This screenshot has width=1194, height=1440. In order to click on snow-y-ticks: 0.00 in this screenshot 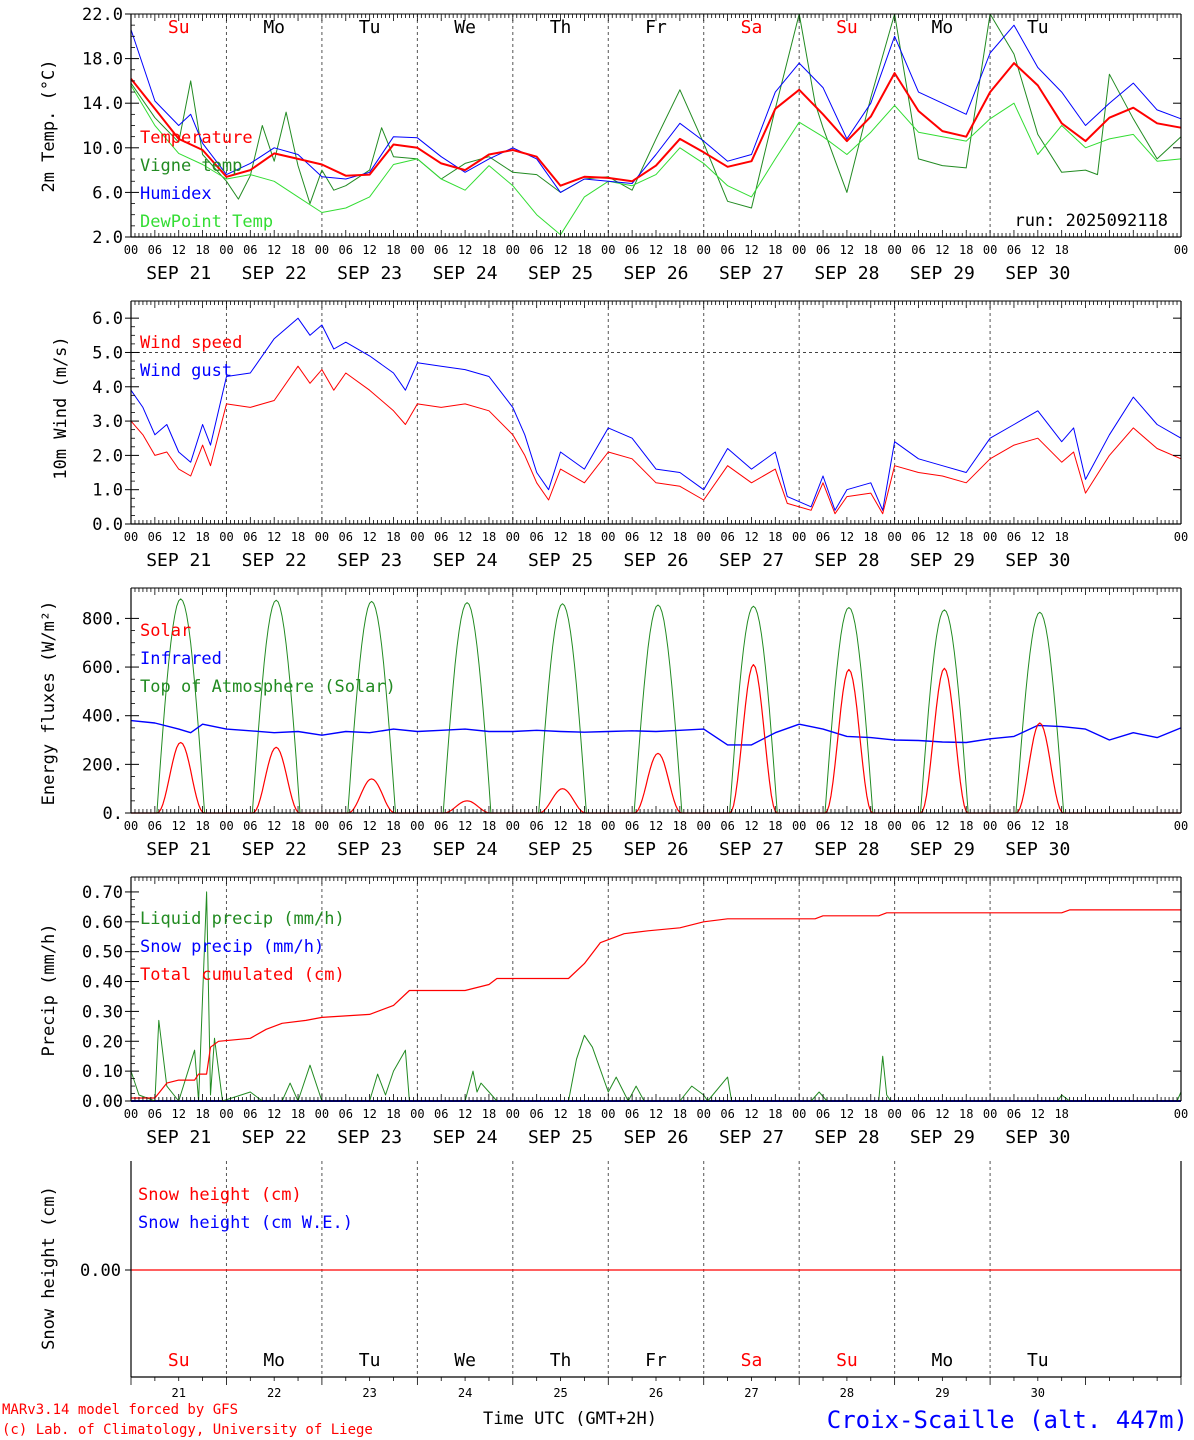, I will do `click(105, 1271)`.